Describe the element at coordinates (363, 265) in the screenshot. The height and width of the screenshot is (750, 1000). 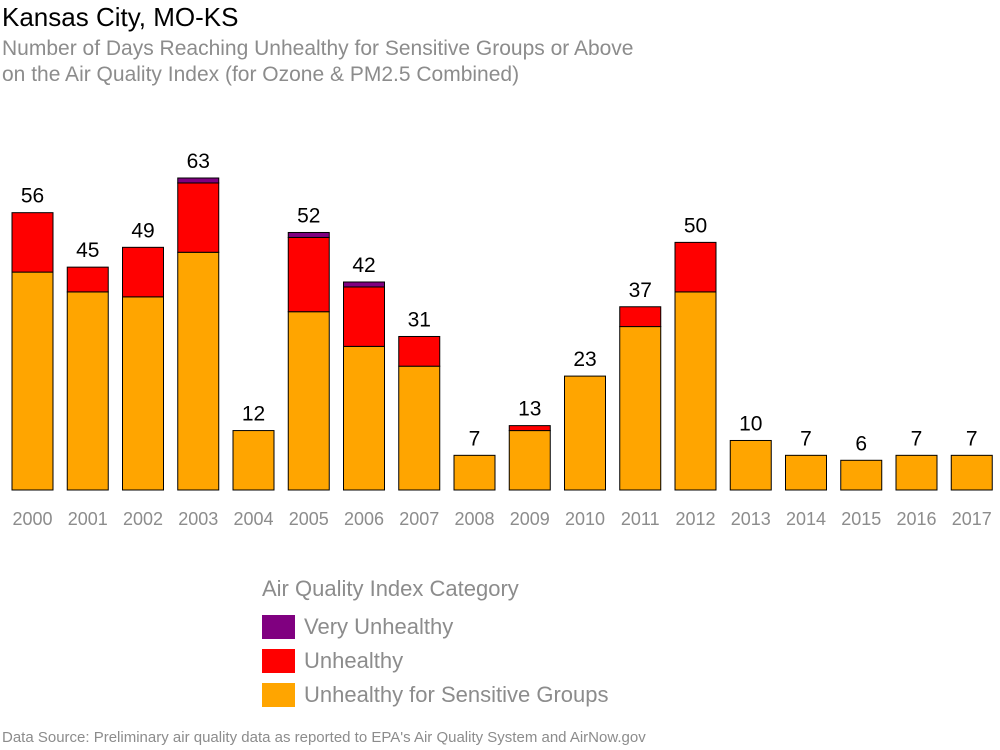
I see `total-label-2006: 42` at that location.